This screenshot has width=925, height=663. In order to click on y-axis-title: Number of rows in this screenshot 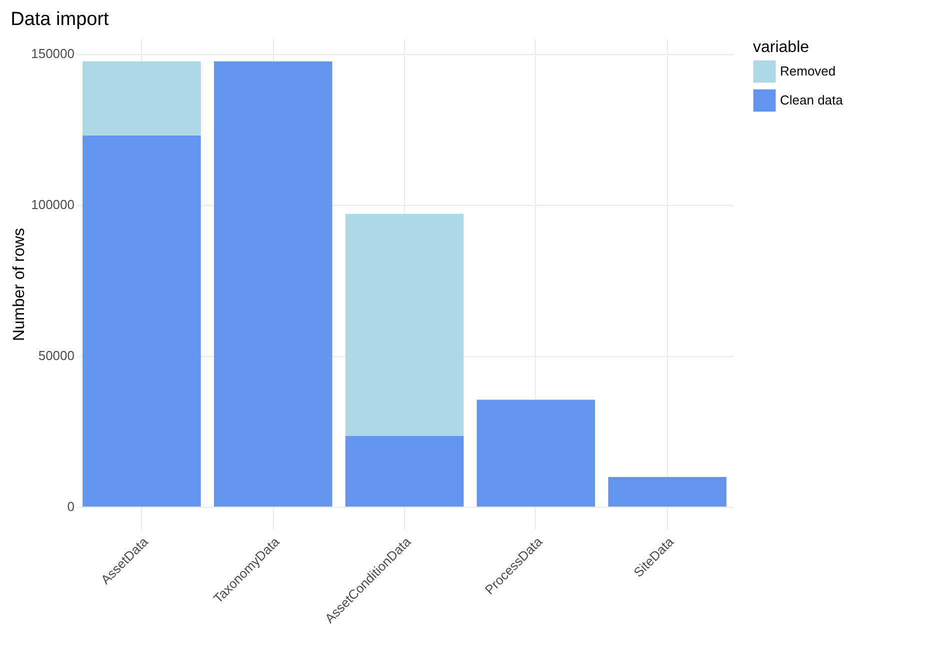, I will do `click(19, 284)`.